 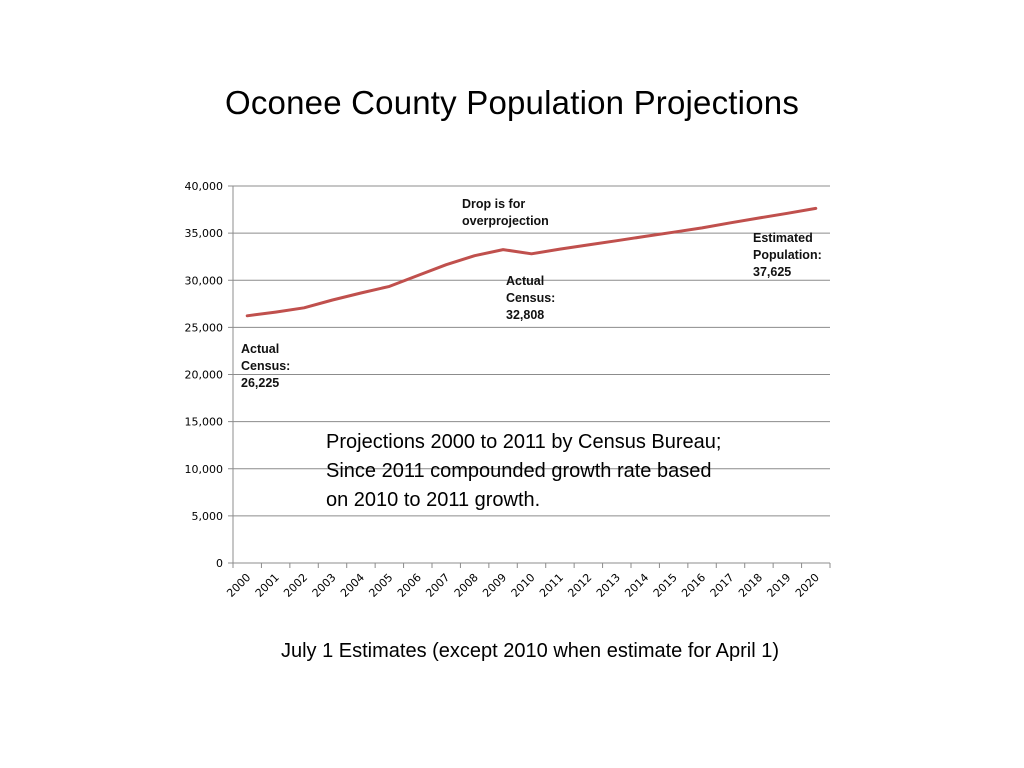 What do you see at coordinates (267, 585) in the screenshot?
I see `x-tick-label-2001: 2001` at bounding box center [267, 585].